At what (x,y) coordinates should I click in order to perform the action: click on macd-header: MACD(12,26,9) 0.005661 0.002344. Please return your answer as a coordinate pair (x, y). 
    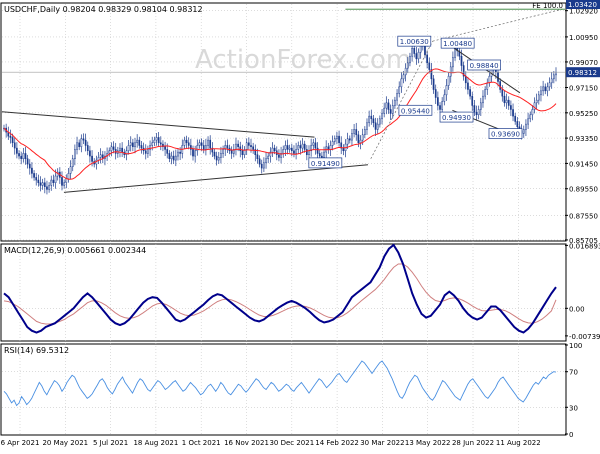
    Looking at the image, I should click on (75, 250).